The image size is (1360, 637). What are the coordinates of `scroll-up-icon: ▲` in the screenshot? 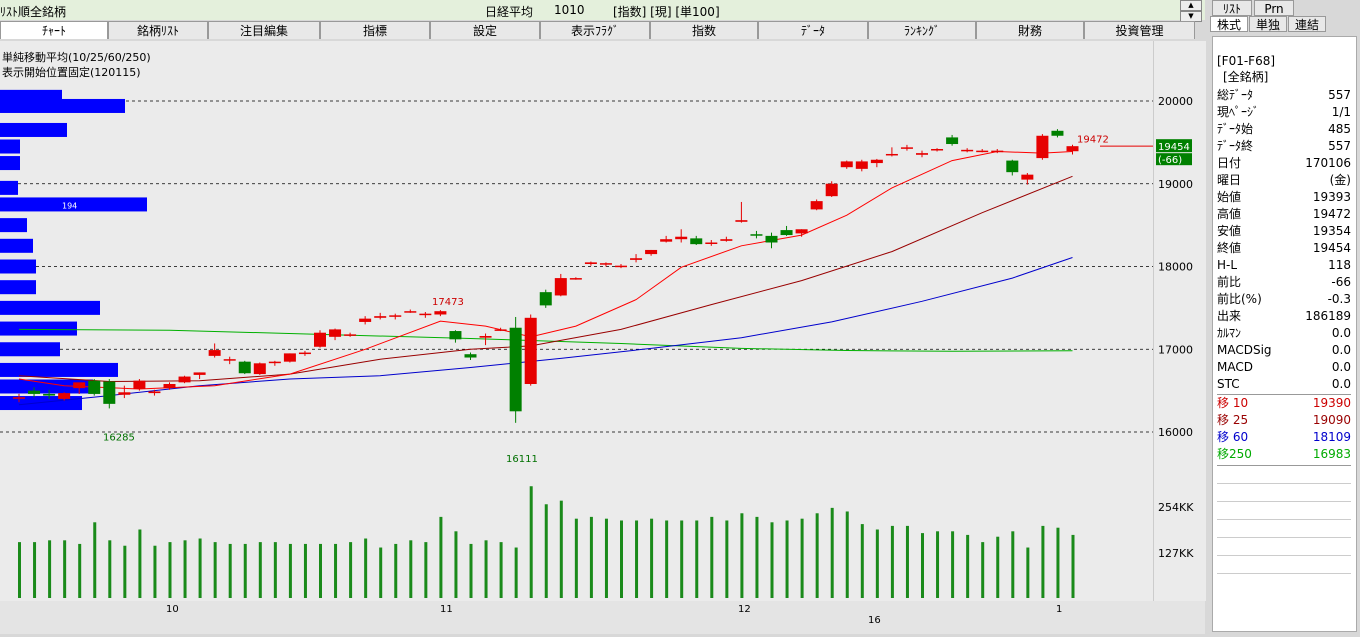 It's located at (1191, 5).